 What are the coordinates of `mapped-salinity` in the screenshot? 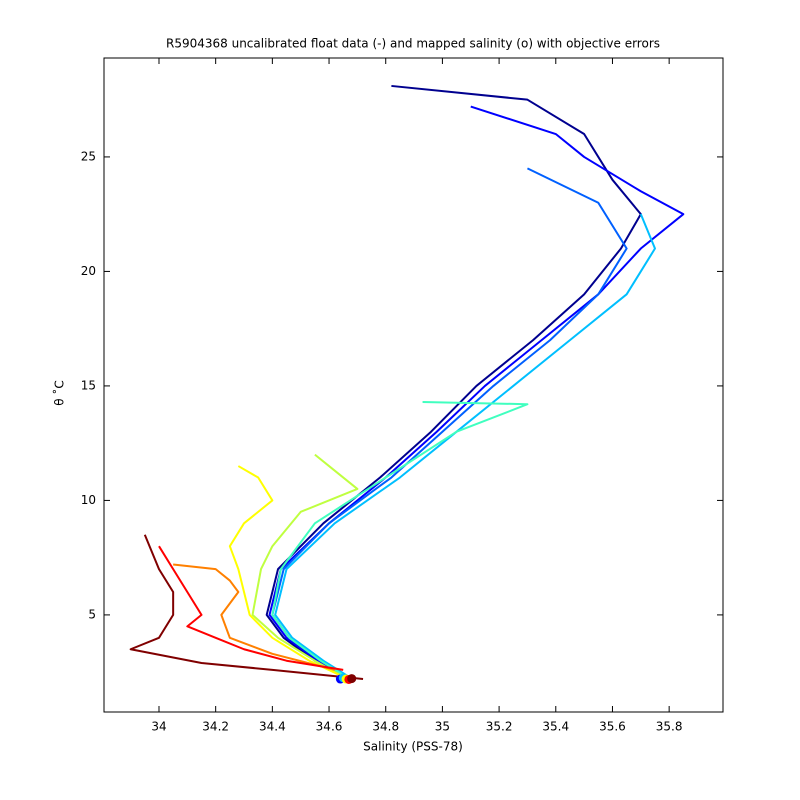 It's located at (352, 679).